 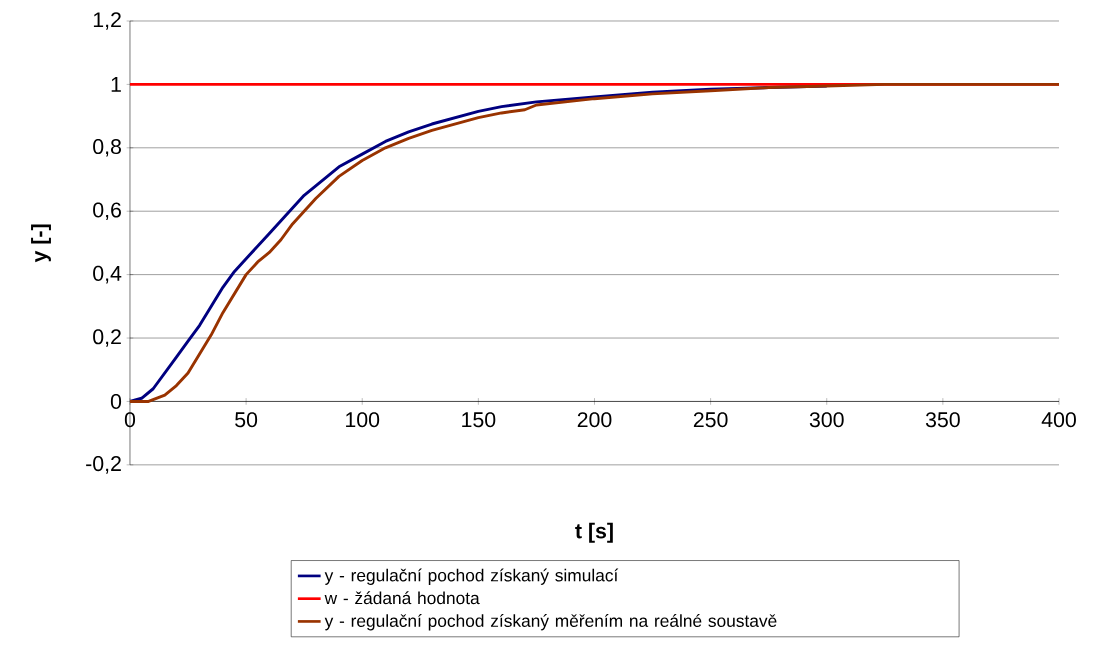 I want to click on x-tick-label: 50, so click(x=246, y=420).